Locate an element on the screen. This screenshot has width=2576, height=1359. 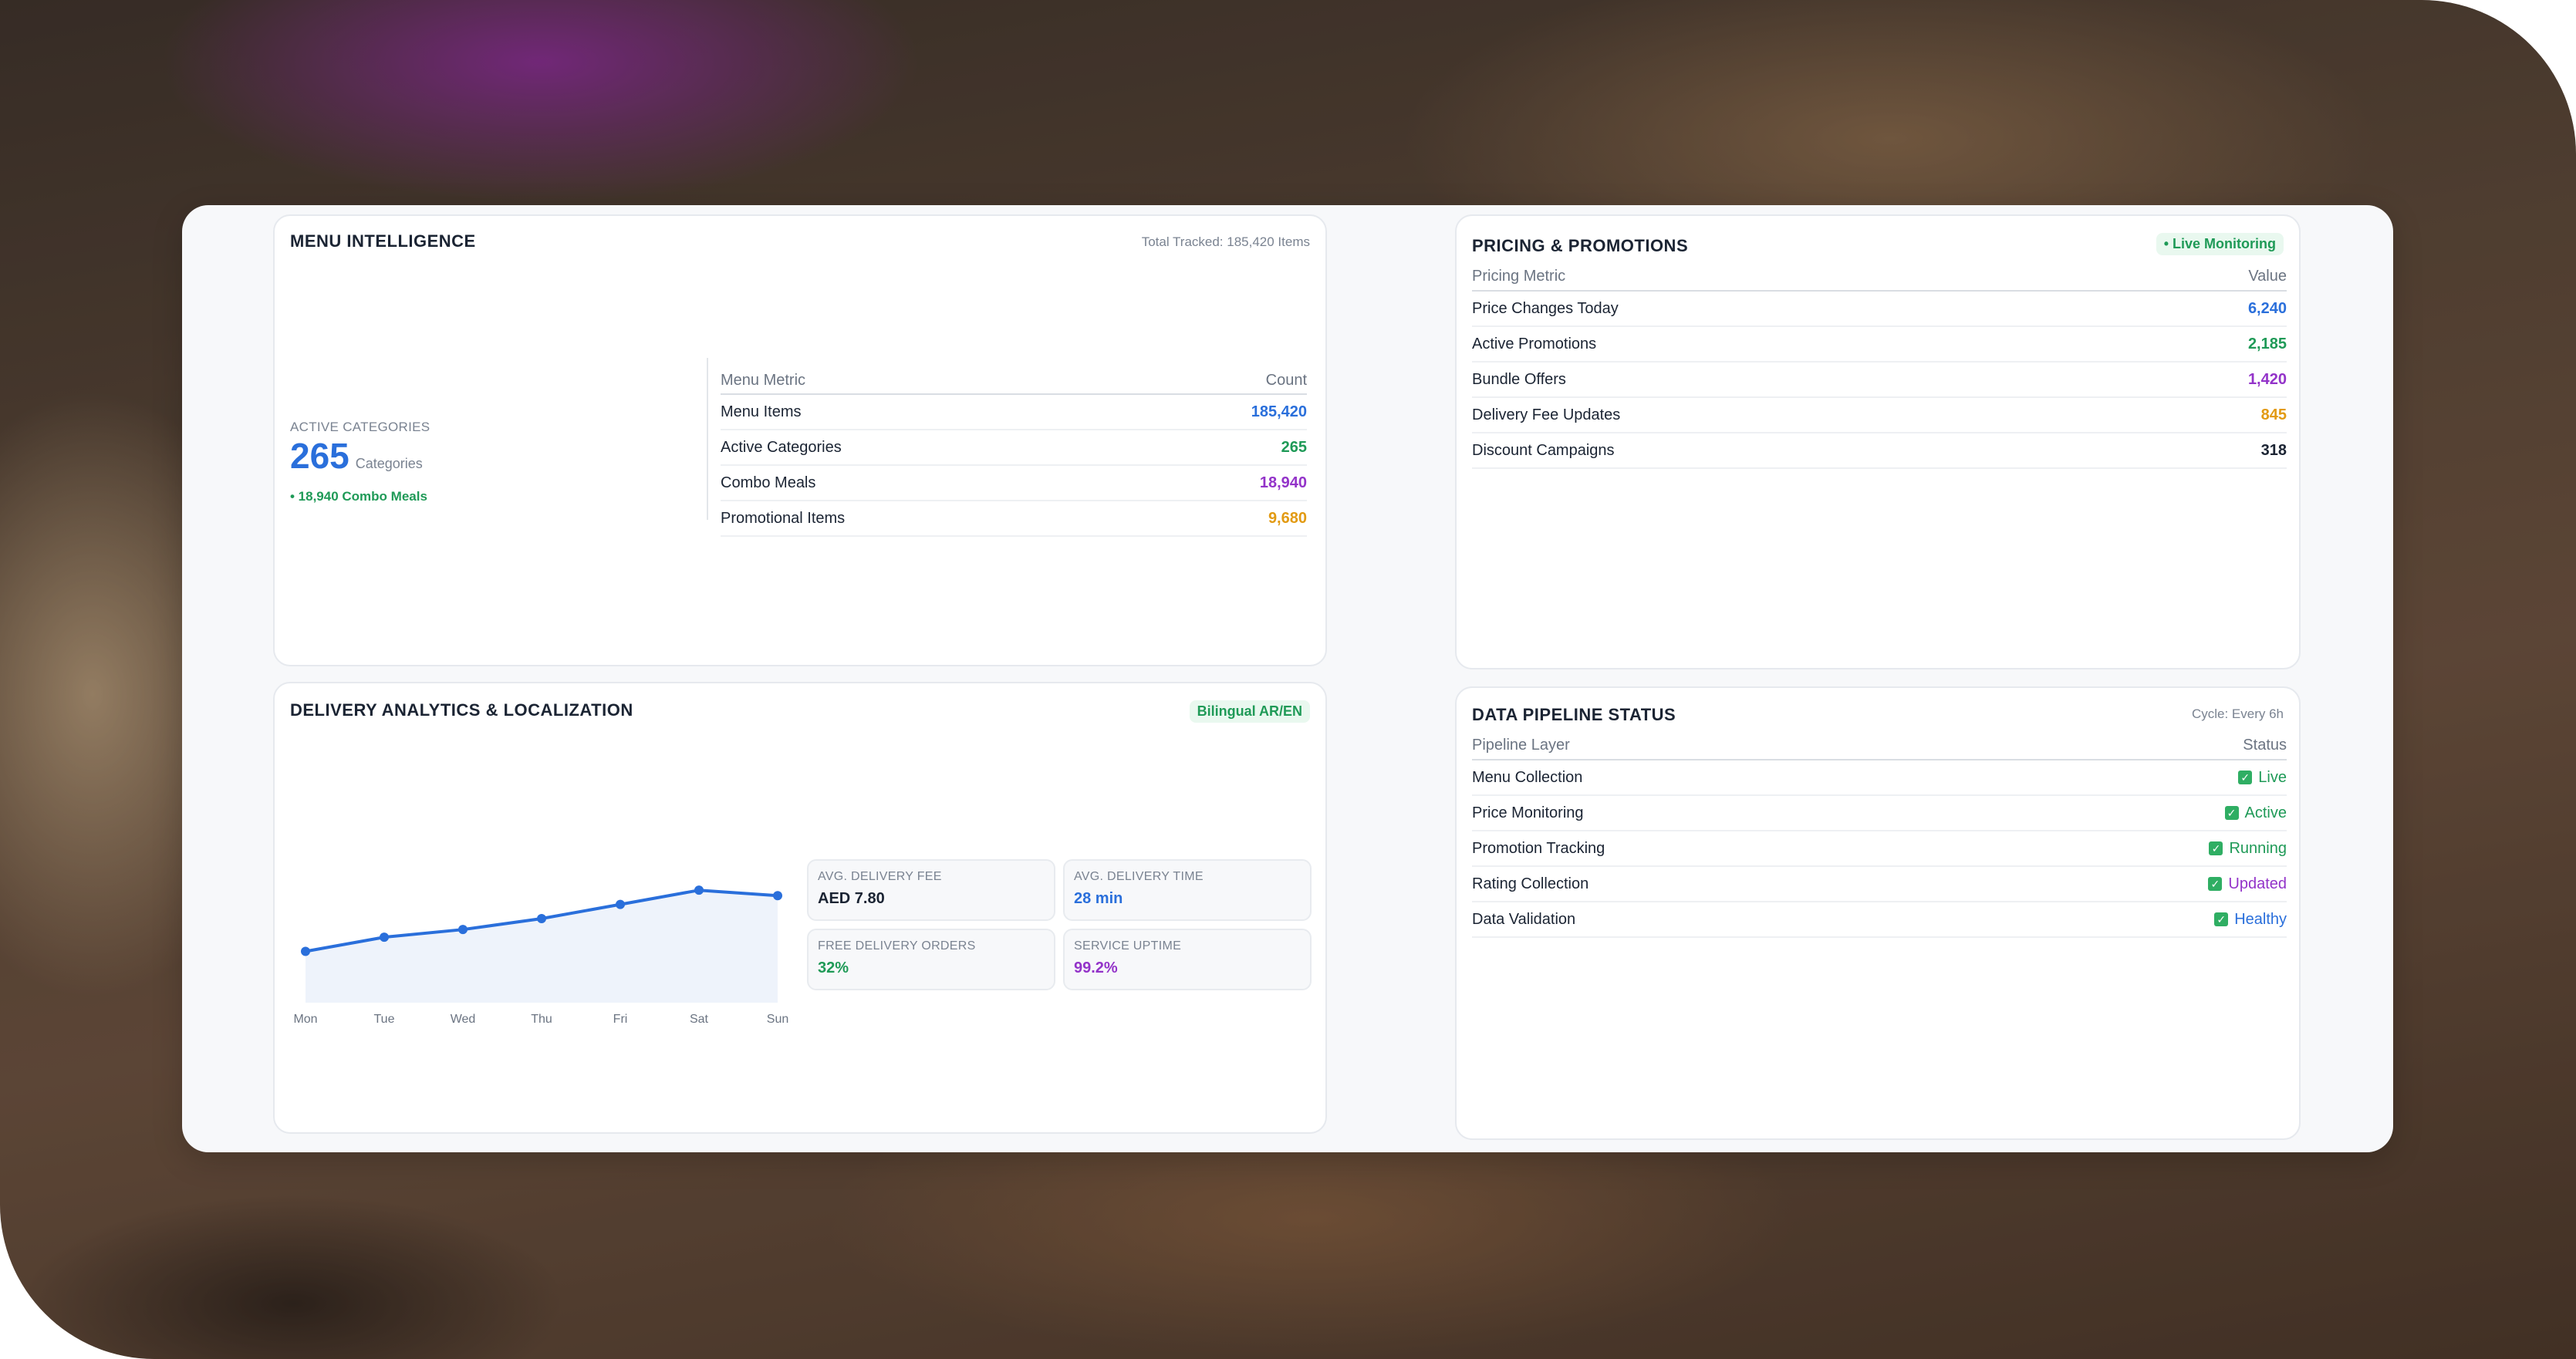
value-cell: ✓ Running is located at coordinates (2248, 849).